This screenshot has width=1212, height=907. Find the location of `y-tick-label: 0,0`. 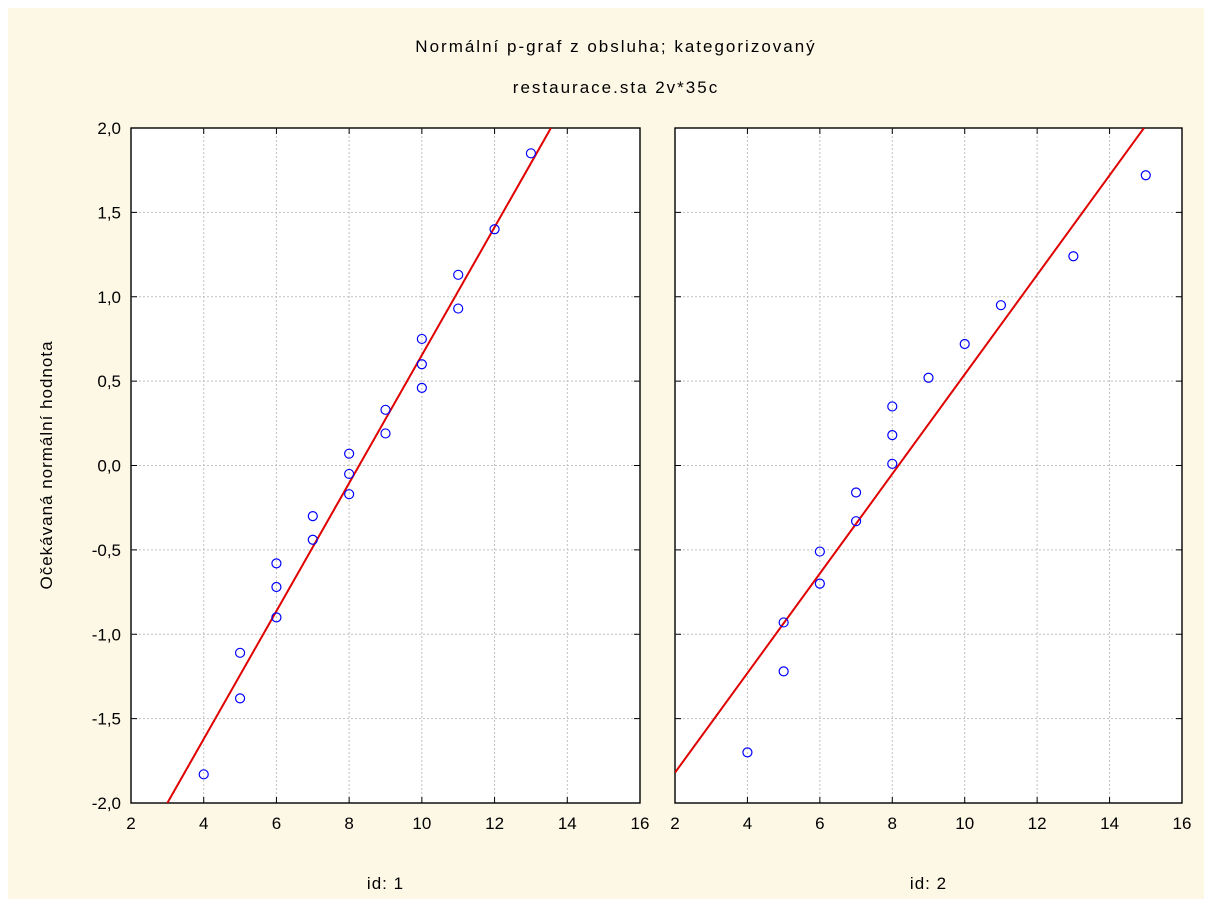

y-tick-label: 0,0 is located at coordinates (109, 466).